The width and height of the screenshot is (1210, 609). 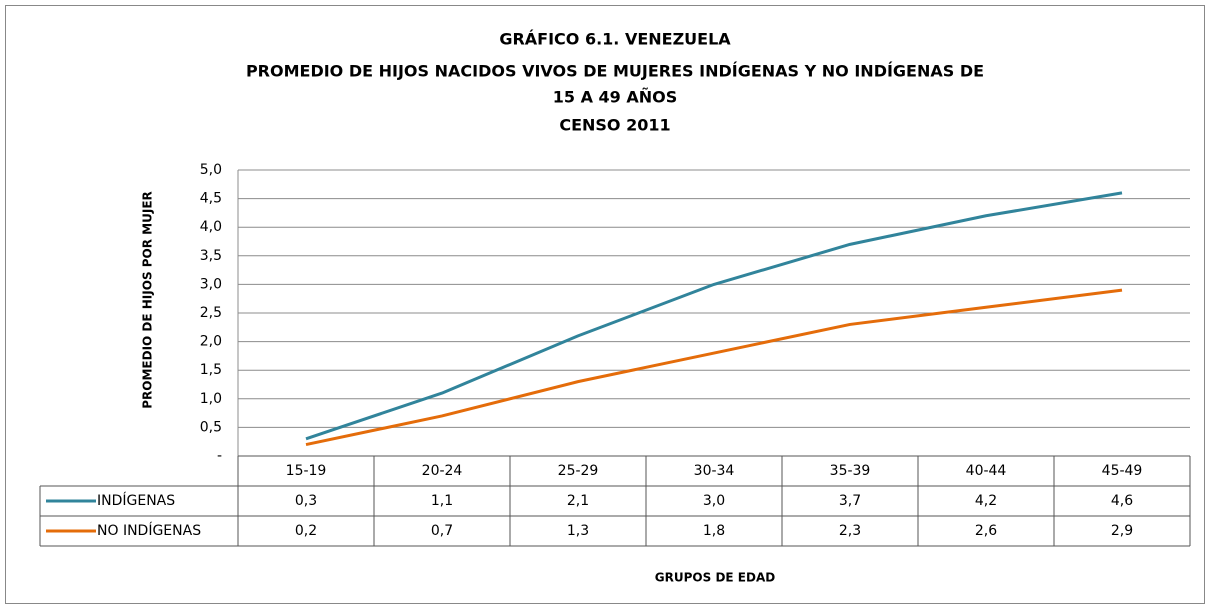 What do you see at coordinates (442, 531) in the screenshot?
I see `table-value: 0,7` at bounding box center [442, 531].